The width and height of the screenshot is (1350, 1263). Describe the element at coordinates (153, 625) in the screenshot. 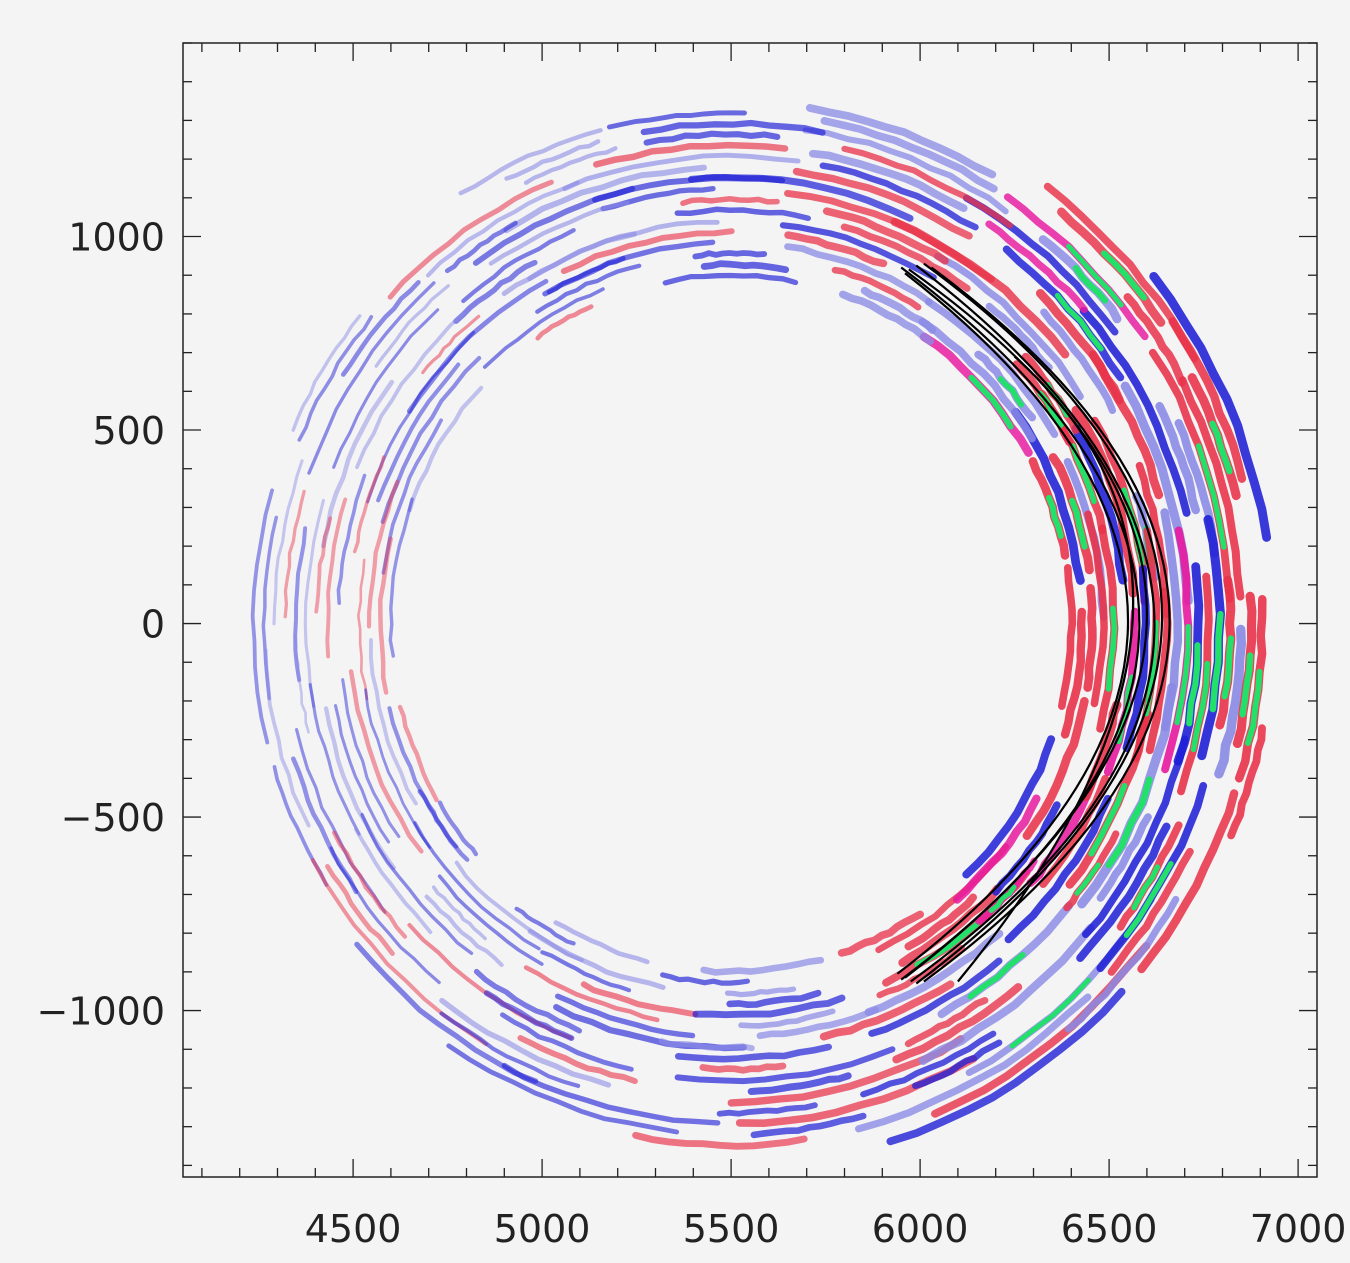

I see `y-tick-label: 0` at that location.